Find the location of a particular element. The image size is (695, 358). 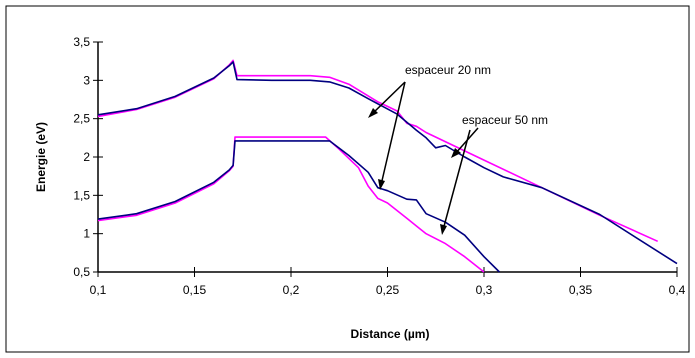

y-tick-label: 2,5 is located at coordinates (81, 119).